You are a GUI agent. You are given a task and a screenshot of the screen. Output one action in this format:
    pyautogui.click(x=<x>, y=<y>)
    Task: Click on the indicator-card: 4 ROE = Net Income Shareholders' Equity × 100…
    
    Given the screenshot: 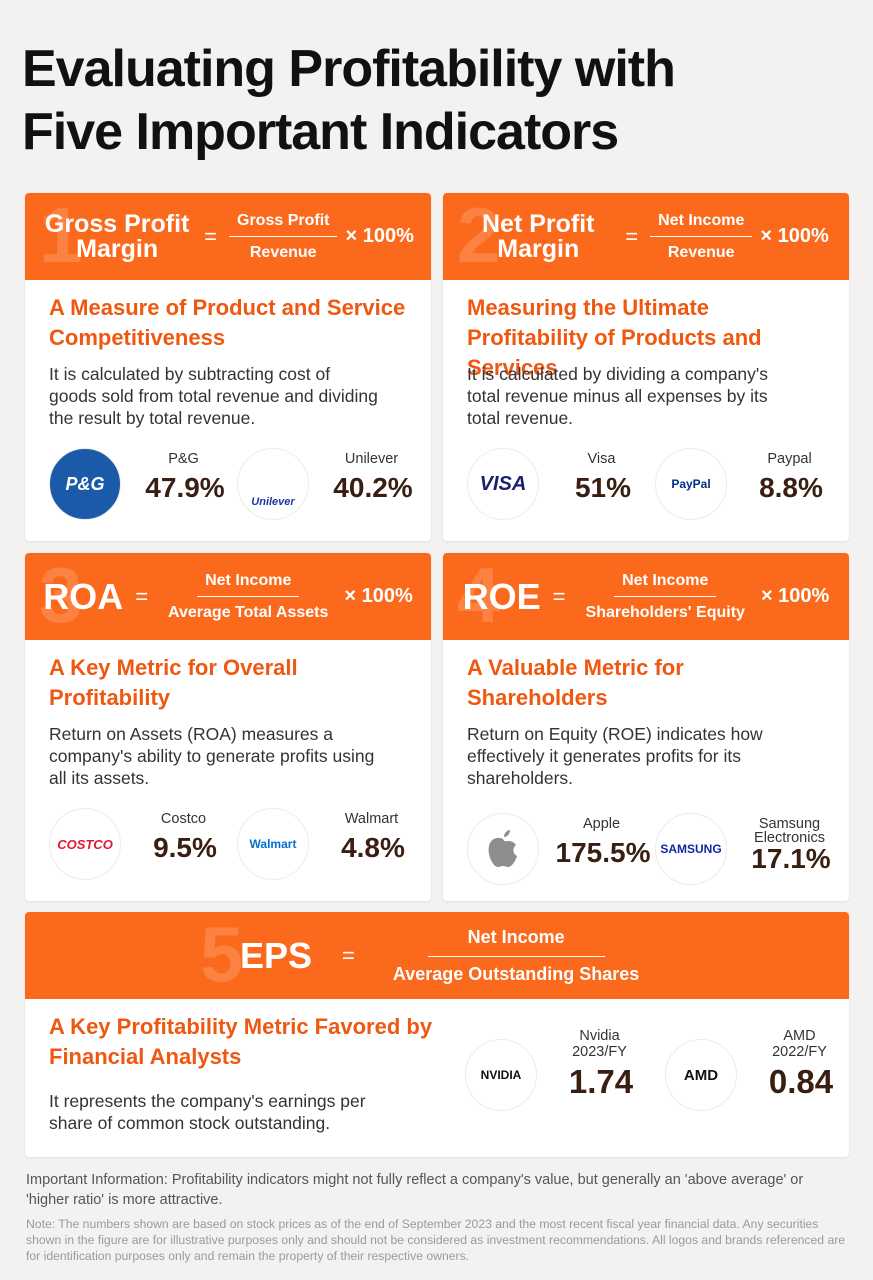 What is the action you would take?
    pyautogui.click(x=646, y=727)
    